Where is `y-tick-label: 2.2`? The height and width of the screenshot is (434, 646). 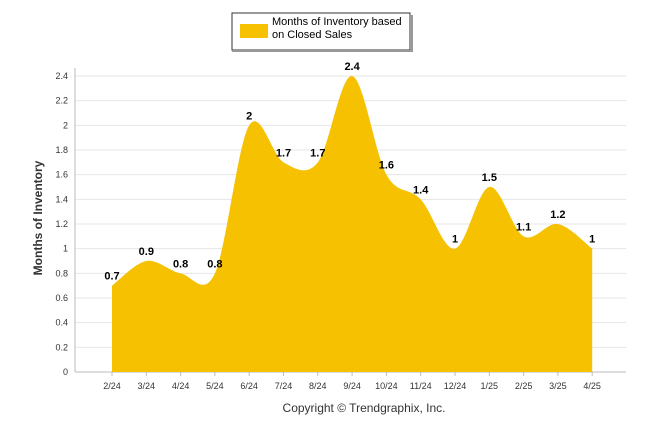 y-tick-label: 2.2 is located at coordinates (61, 101).